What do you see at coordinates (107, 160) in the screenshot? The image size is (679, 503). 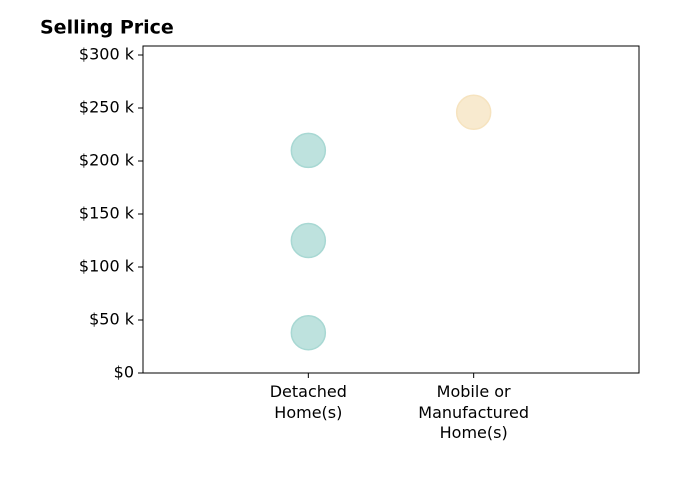 I see `y-tick-label: $200 k` at bounding box center [107, 160].